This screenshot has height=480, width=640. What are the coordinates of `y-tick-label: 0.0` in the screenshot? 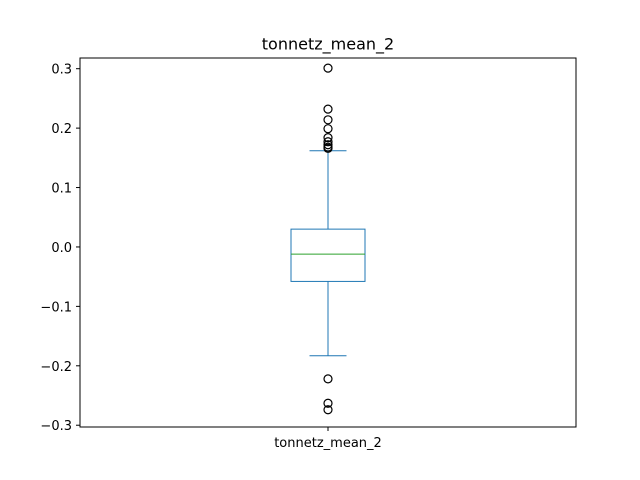 It's located at (61, 248).